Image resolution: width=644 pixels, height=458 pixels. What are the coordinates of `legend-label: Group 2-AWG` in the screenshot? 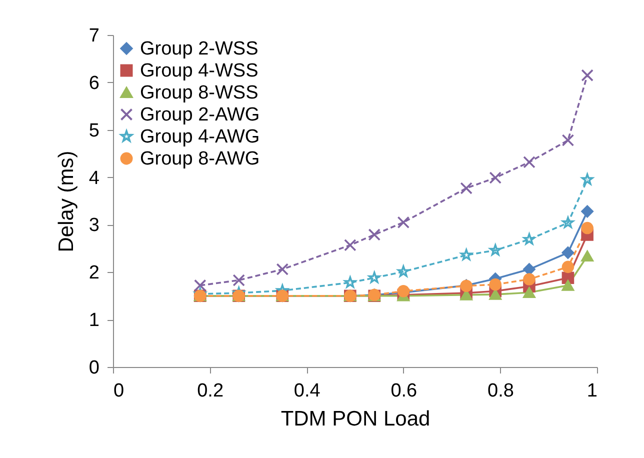 It's located at (200, 115).